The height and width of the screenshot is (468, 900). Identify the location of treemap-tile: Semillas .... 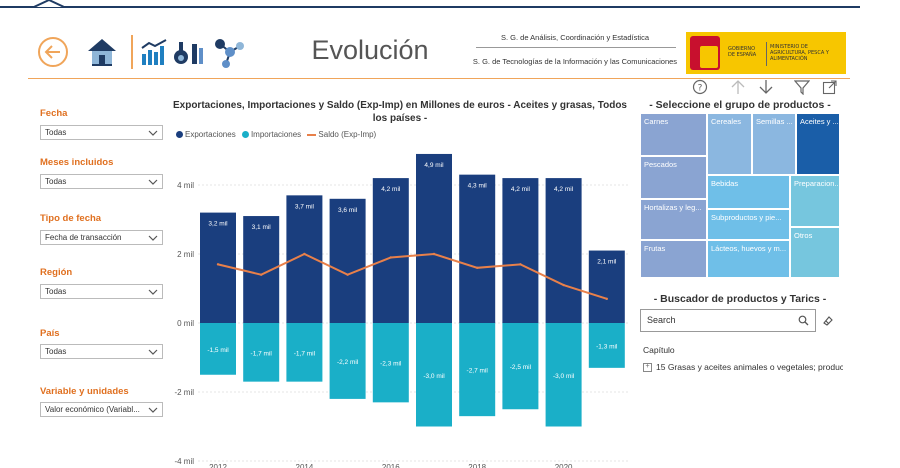
(774, 144).